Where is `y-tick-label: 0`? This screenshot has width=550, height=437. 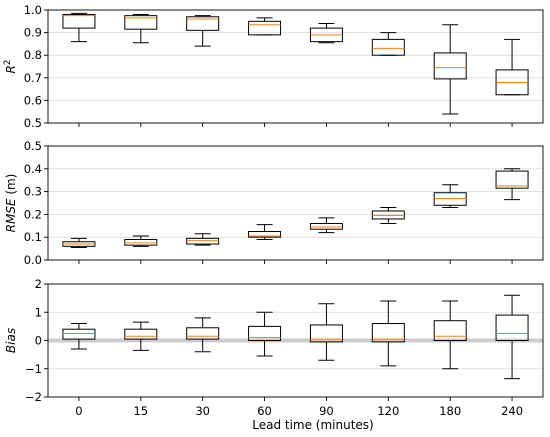
y-tick-label: 0 is located at coordinates (38, 341).